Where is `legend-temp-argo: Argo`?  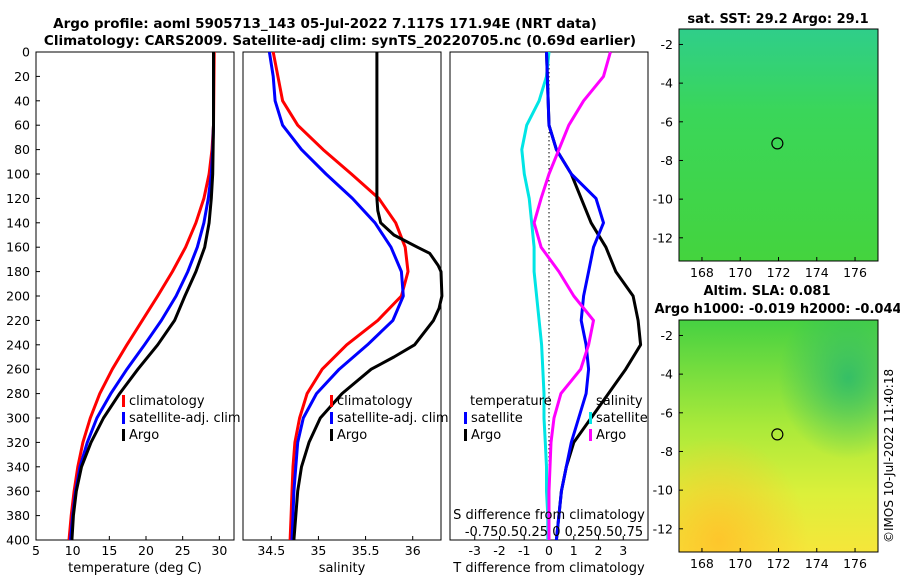 legend-temp-argo: Argo is located at coordinates (486, 435).